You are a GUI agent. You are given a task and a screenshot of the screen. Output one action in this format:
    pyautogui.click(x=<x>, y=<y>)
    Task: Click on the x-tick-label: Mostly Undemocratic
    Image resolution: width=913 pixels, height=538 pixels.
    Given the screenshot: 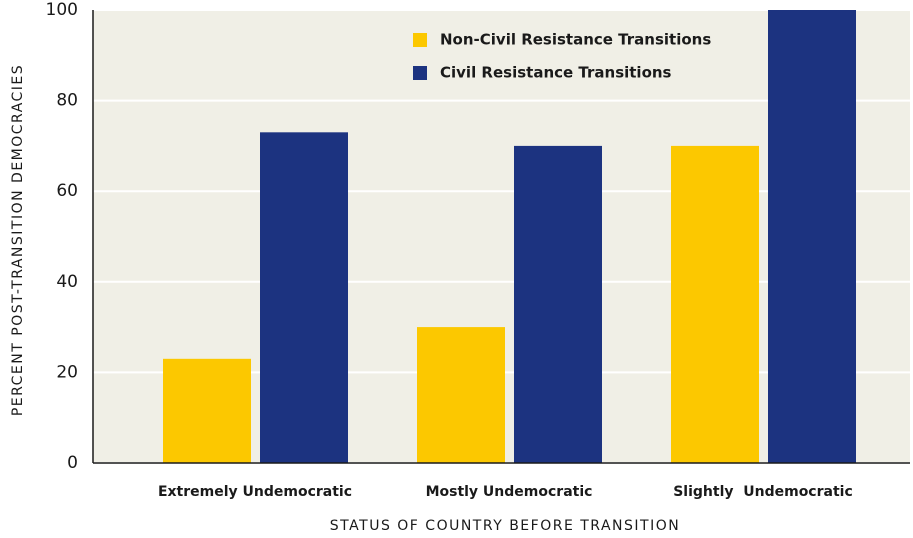 What is the action you would take?
    pyautogui.click(x=509, y=492)
    